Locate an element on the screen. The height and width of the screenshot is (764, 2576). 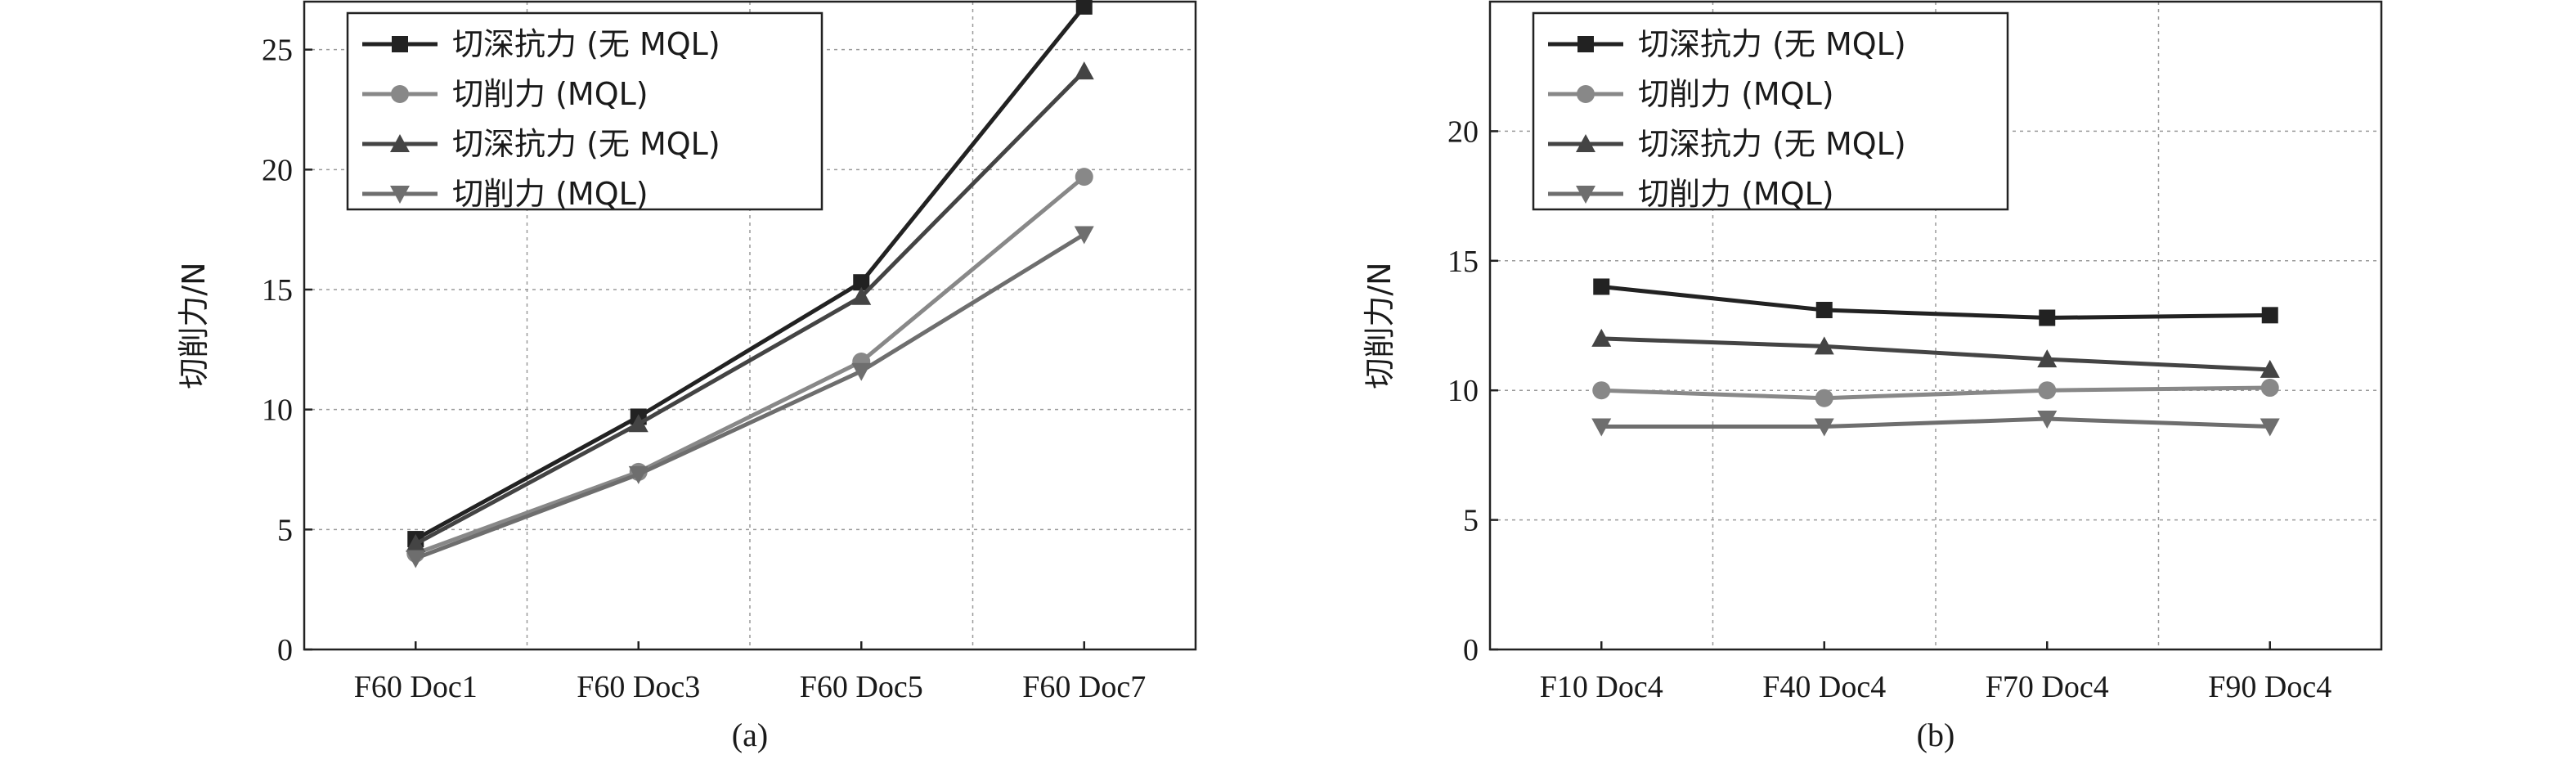
x-tick-label: F60 Doc1 is located at coordinates (416, 687).